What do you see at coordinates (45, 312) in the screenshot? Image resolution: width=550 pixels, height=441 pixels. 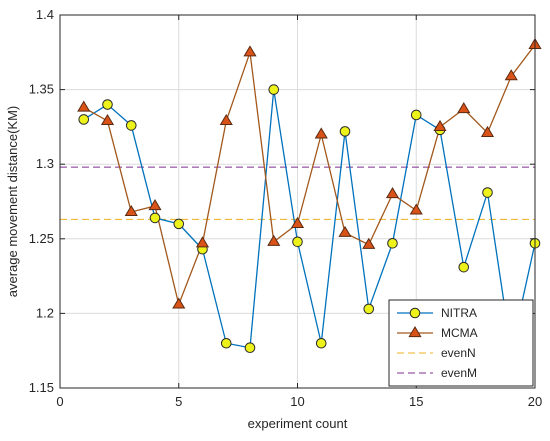 I see `y-tick-label: 1.2` at bounding box center [45, 312].